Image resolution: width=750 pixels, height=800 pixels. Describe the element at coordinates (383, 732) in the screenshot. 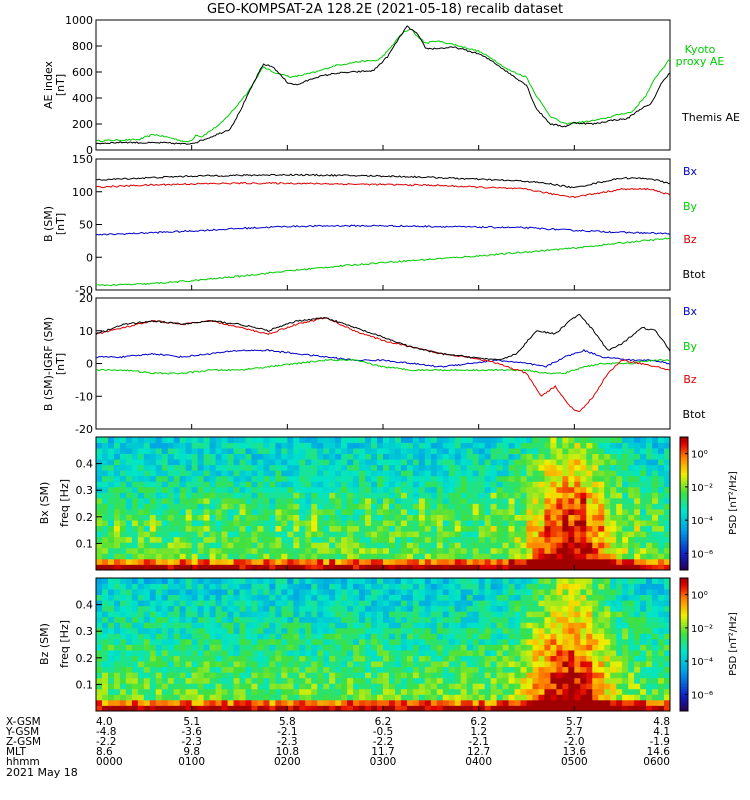

I see `ephemeris-value: -0.5` at that location.